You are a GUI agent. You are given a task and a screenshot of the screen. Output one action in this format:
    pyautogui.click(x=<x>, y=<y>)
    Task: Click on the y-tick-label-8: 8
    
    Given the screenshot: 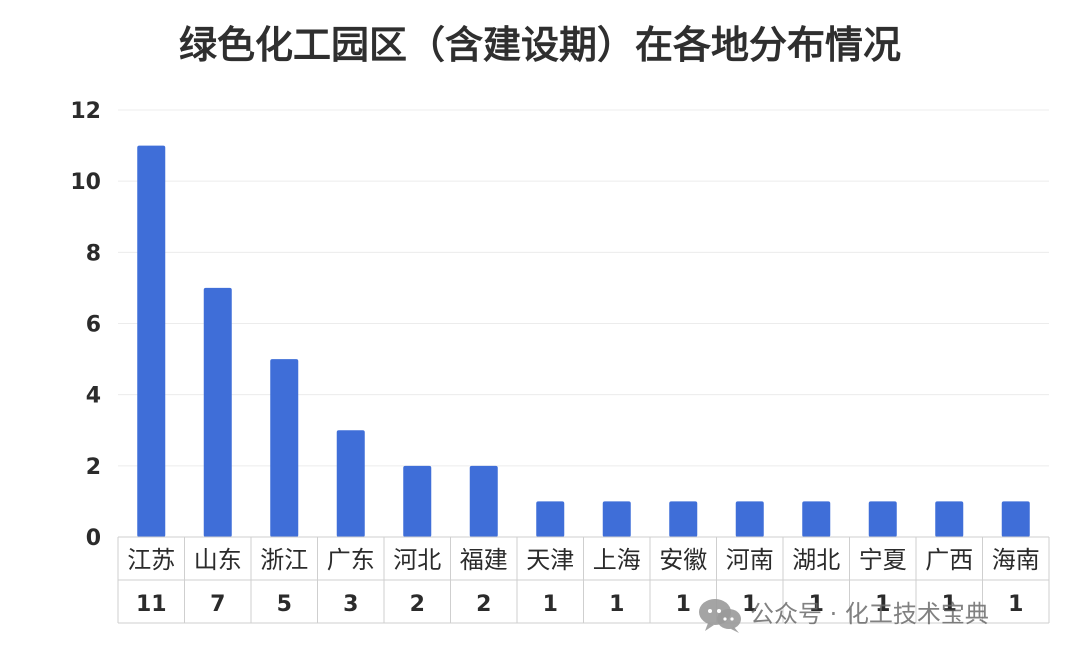 What is the action you would take?
    pyautogui.click(x=93, y=253)
    